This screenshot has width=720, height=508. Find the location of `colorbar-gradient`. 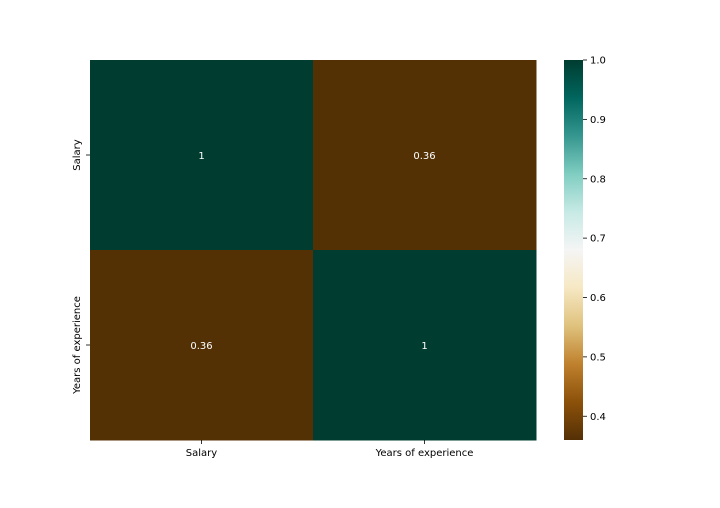

colorbar-gradient is located at coordinates (573, 250).